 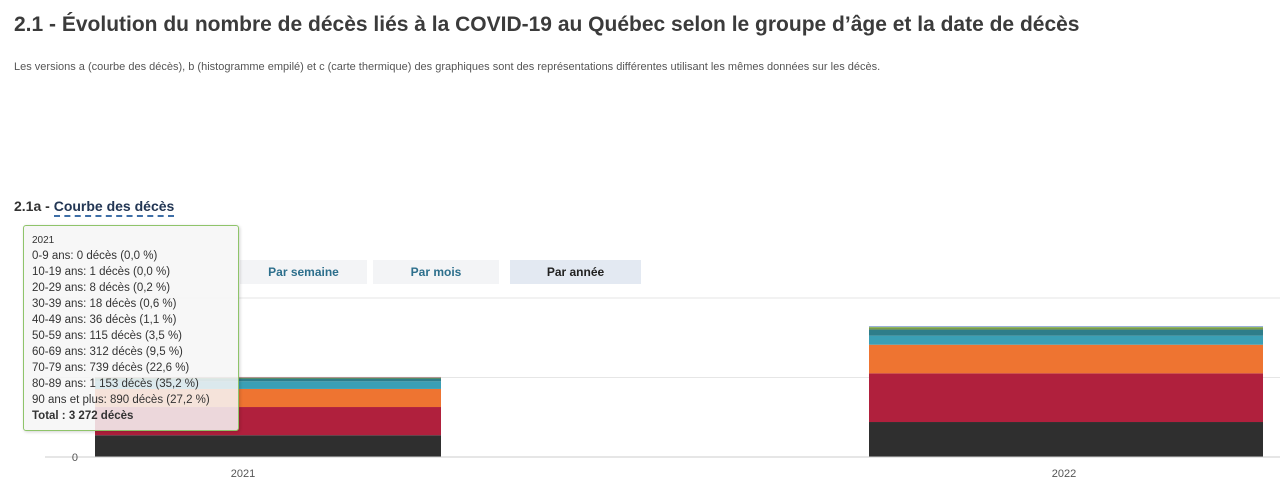 I want to click on tooltip-row: 90 ans et plus: 890 décès (27,2 %), so click(x=121, y=400).